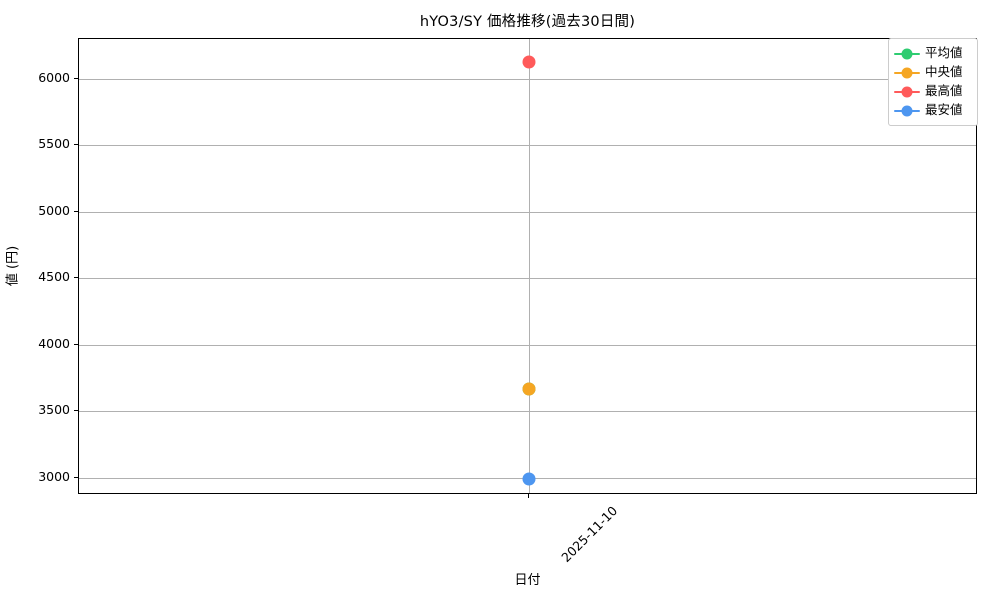 This screenshot has height=600, width=1000. I want to click on y-axis-tick-label: 4000, so click(54, 343).